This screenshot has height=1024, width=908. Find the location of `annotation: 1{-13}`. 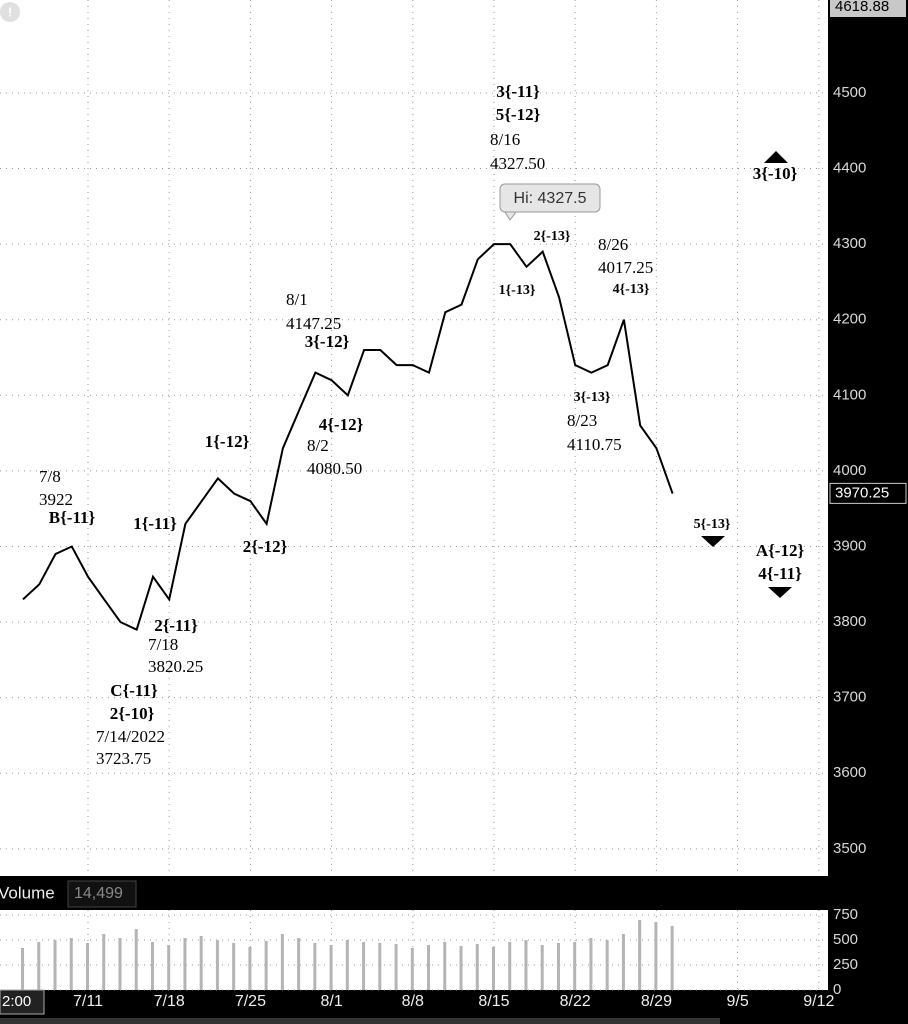

annotation: 1{-13} is located at coordinates (517, 290).